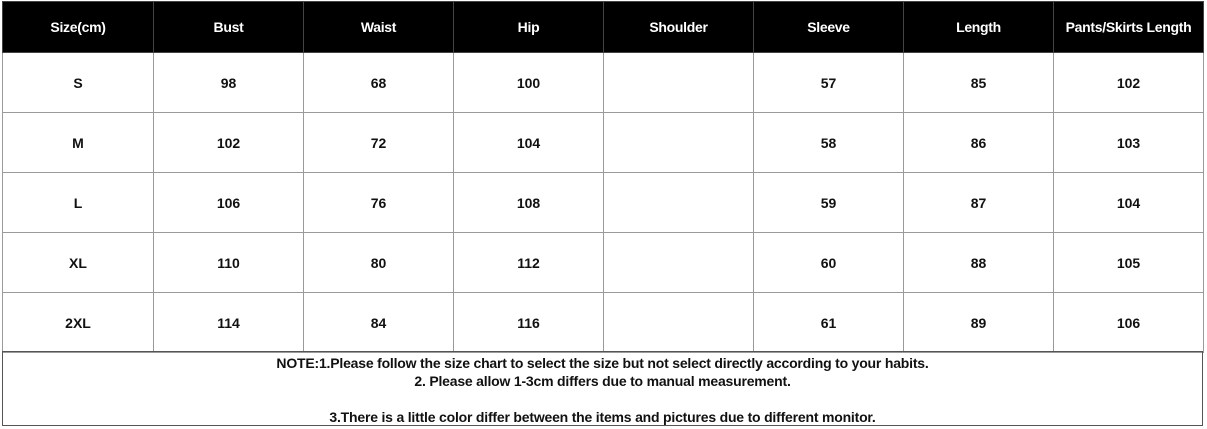  I want to click on table-cell: 88, so click(978, 262).